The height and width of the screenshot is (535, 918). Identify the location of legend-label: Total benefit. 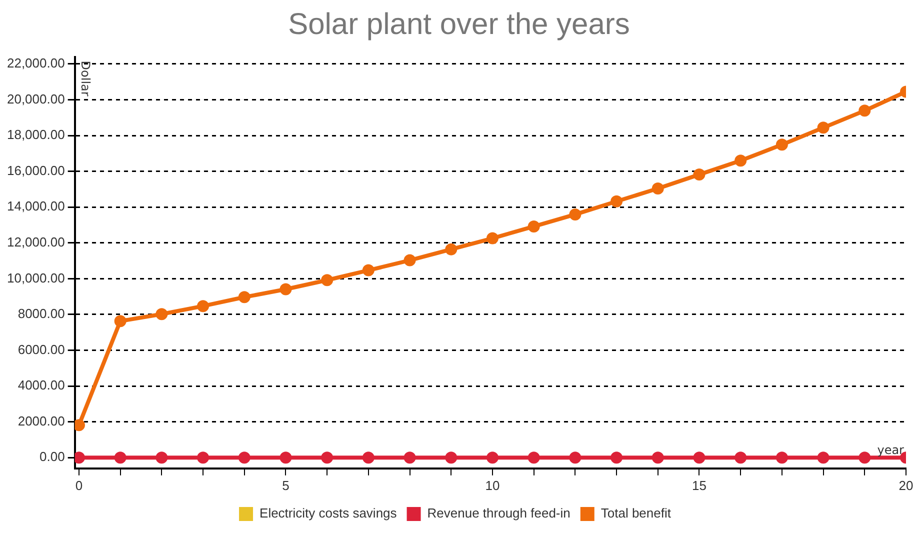
(636, 513).